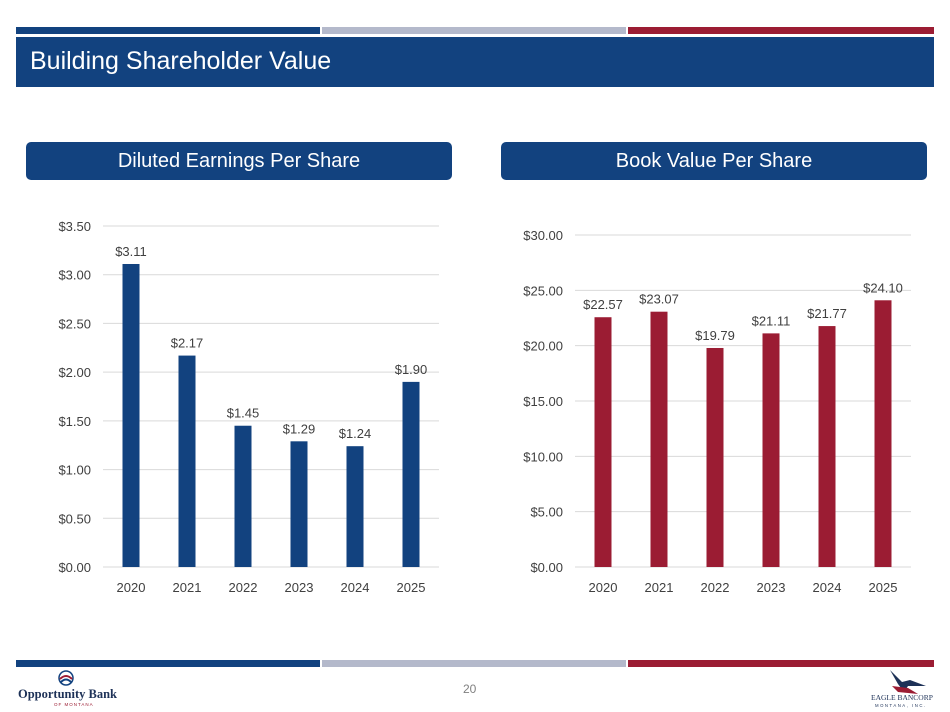 This screenshot has height=712, width=950. Describe the element at coordinates (74, 275) in the screenshot. I see `eps-ytick-label: $3.00` at that location.